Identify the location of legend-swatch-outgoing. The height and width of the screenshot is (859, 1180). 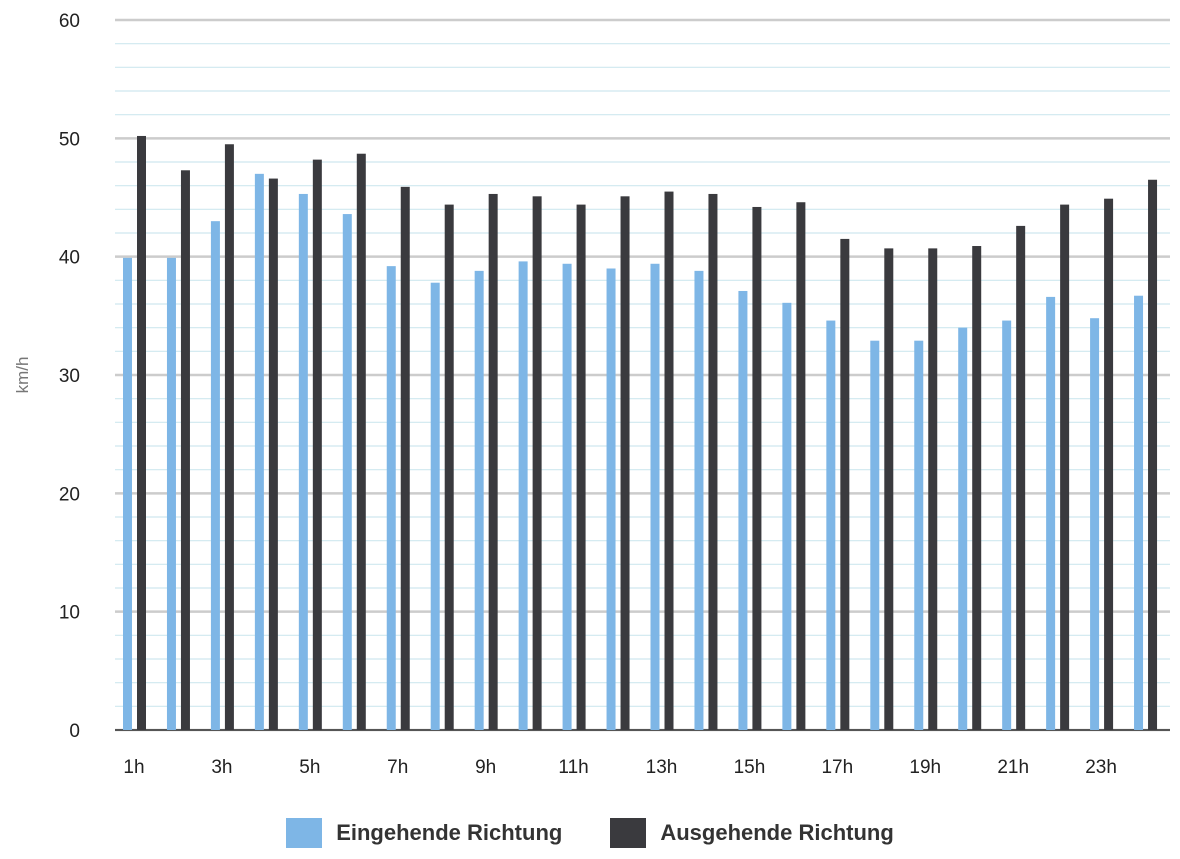
(628, 833).